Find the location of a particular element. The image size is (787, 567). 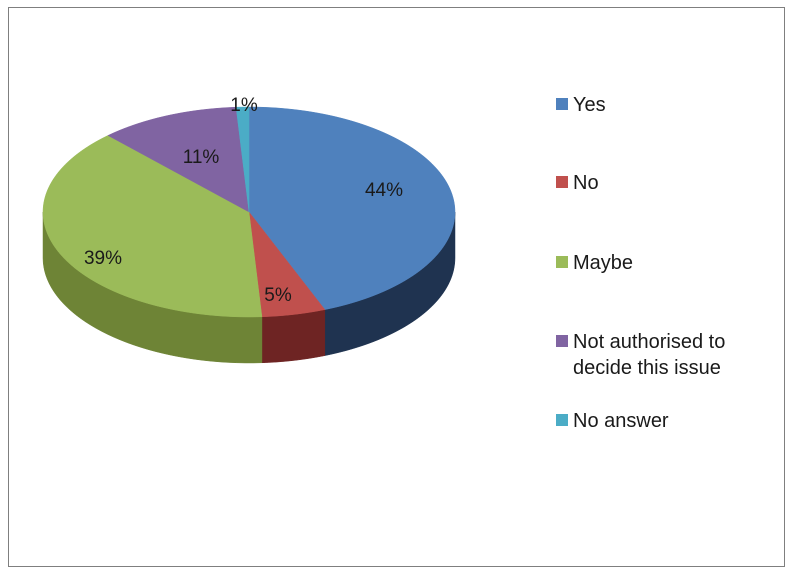

pie-slice-no-answer is located at coordinates (242, 159).